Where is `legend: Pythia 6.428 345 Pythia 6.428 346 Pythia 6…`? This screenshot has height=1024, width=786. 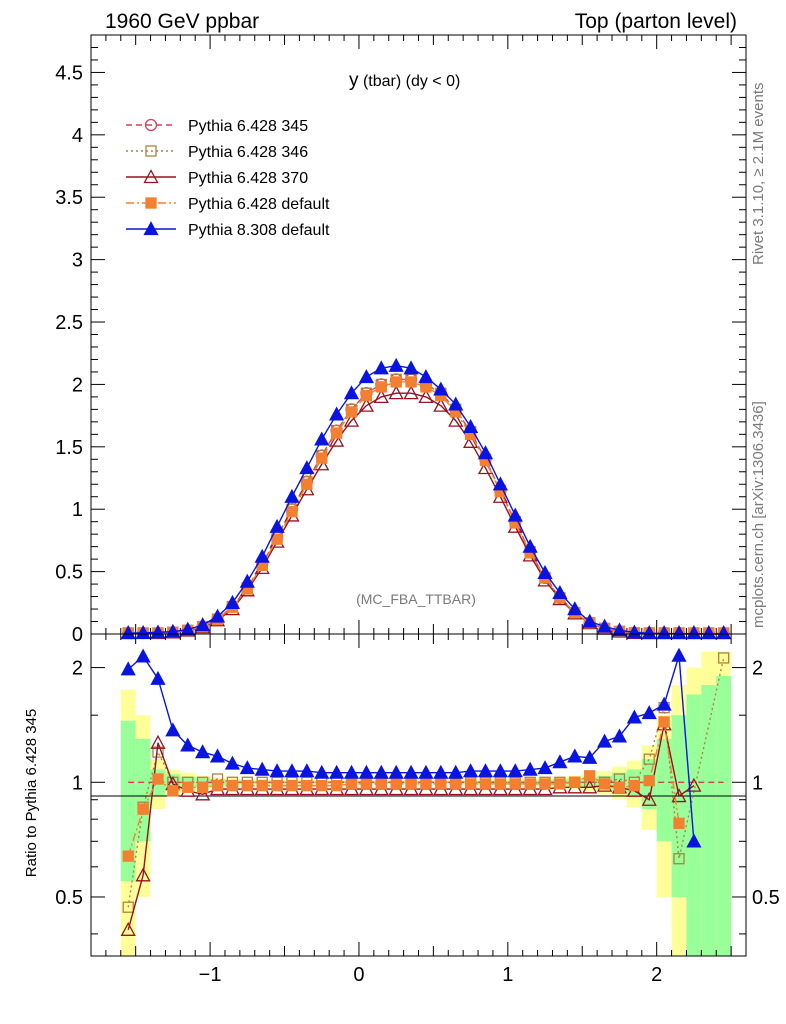
legend: Pythia 6.428 345 Pythia 6.428 346 Pythia 6… is located at coordinates (228, 178).